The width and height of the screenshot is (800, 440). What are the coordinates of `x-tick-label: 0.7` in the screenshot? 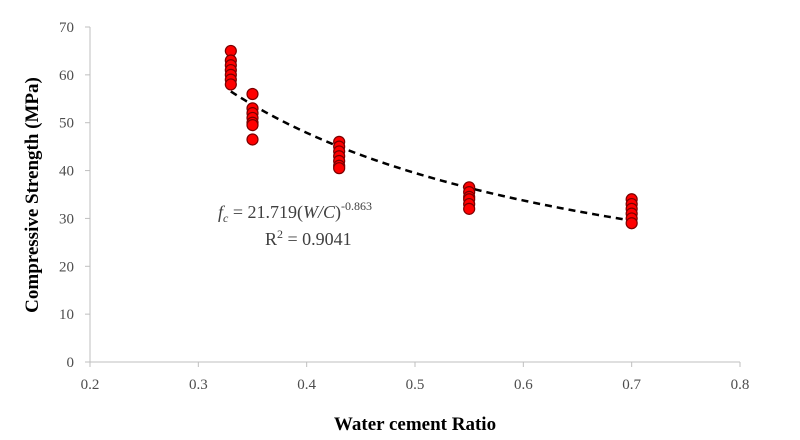 It's located at (631, 385).